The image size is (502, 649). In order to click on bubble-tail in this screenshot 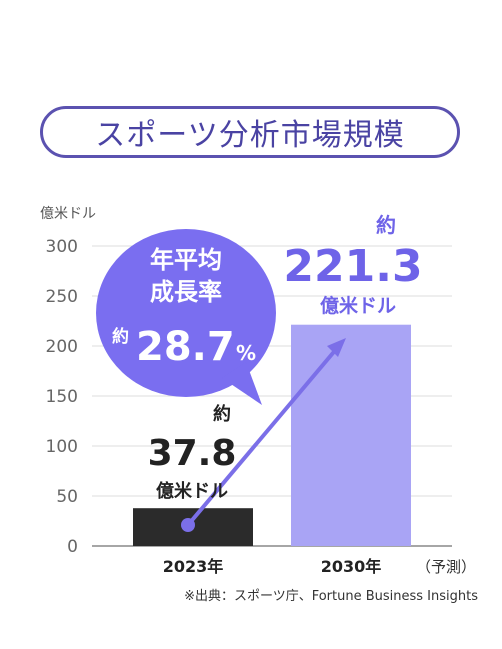, I will do `click(242, 383)`.